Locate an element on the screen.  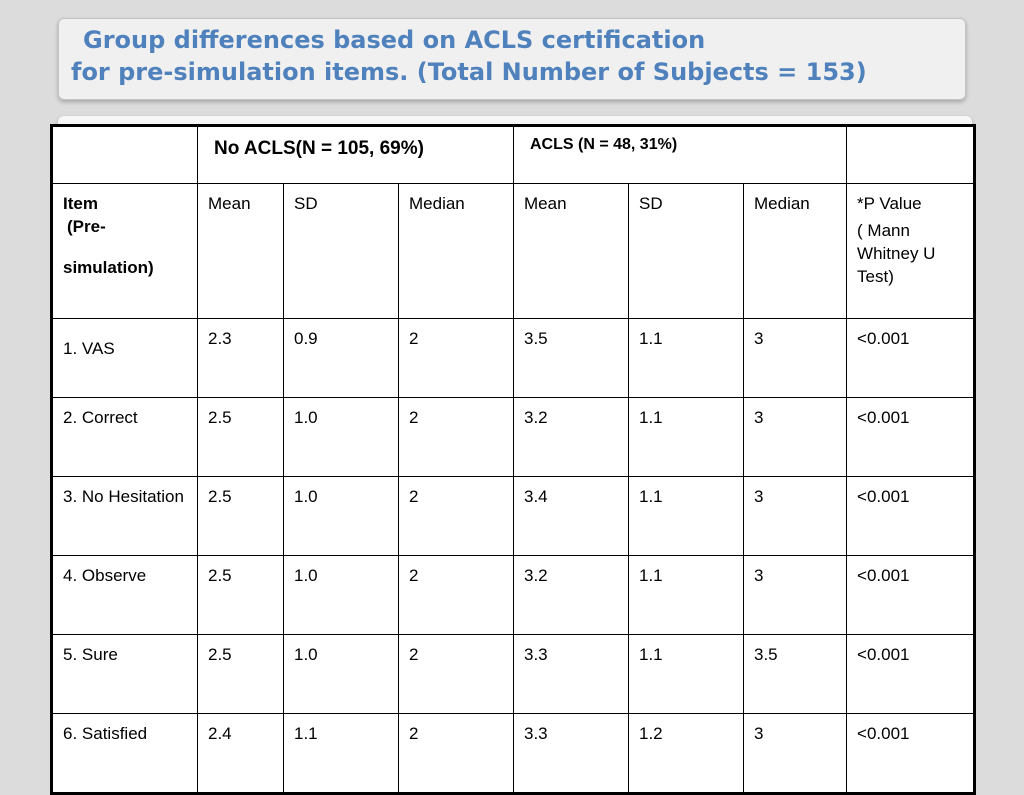
item-label: 1. VAS is located at coordinates (89, 348).